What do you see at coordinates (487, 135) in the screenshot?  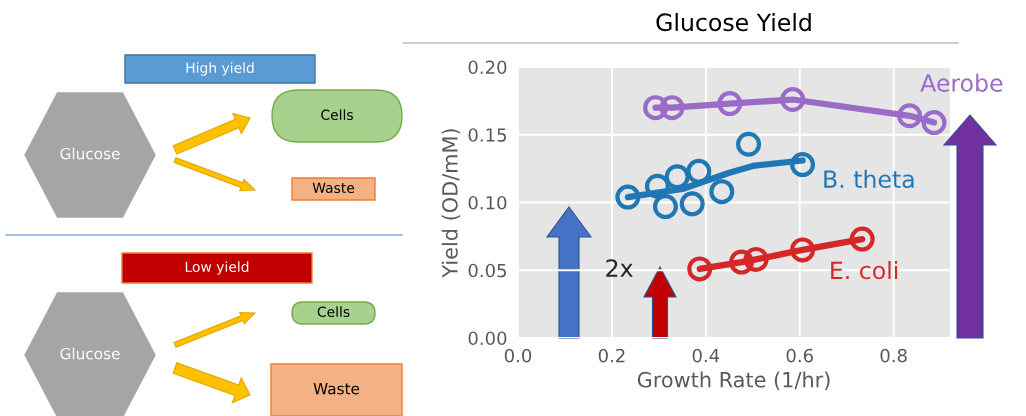 I see `y-tick-label: 0.15` at bounding box center [487, 135].